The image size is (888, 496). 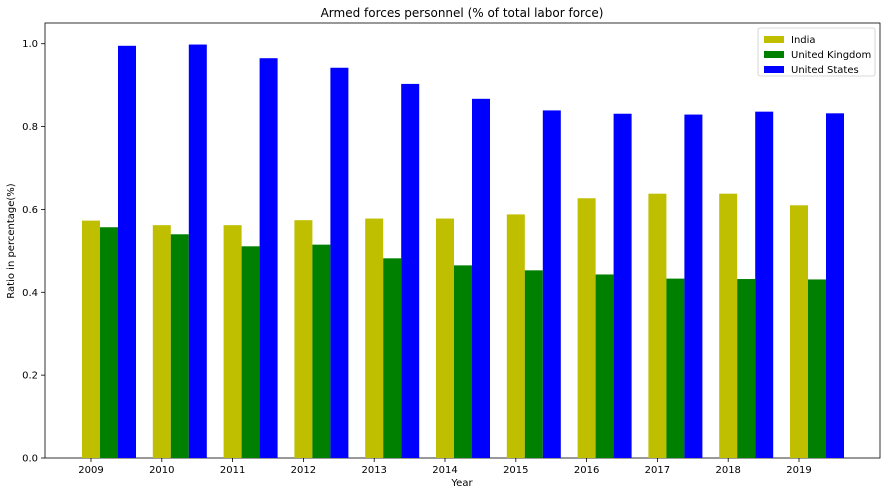 What do you see at coordinates (515, 336) in the screenshot?
I see `bar-india-2015` at bounding box center [515, 336].